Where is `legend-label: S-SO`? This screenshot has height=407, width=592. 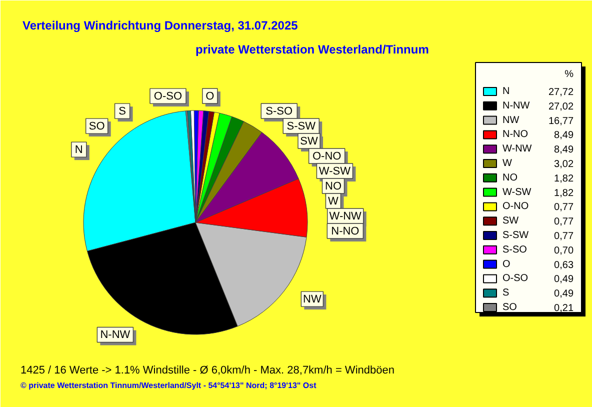 legend-label: S-SO is located at coordinates (515, 250).